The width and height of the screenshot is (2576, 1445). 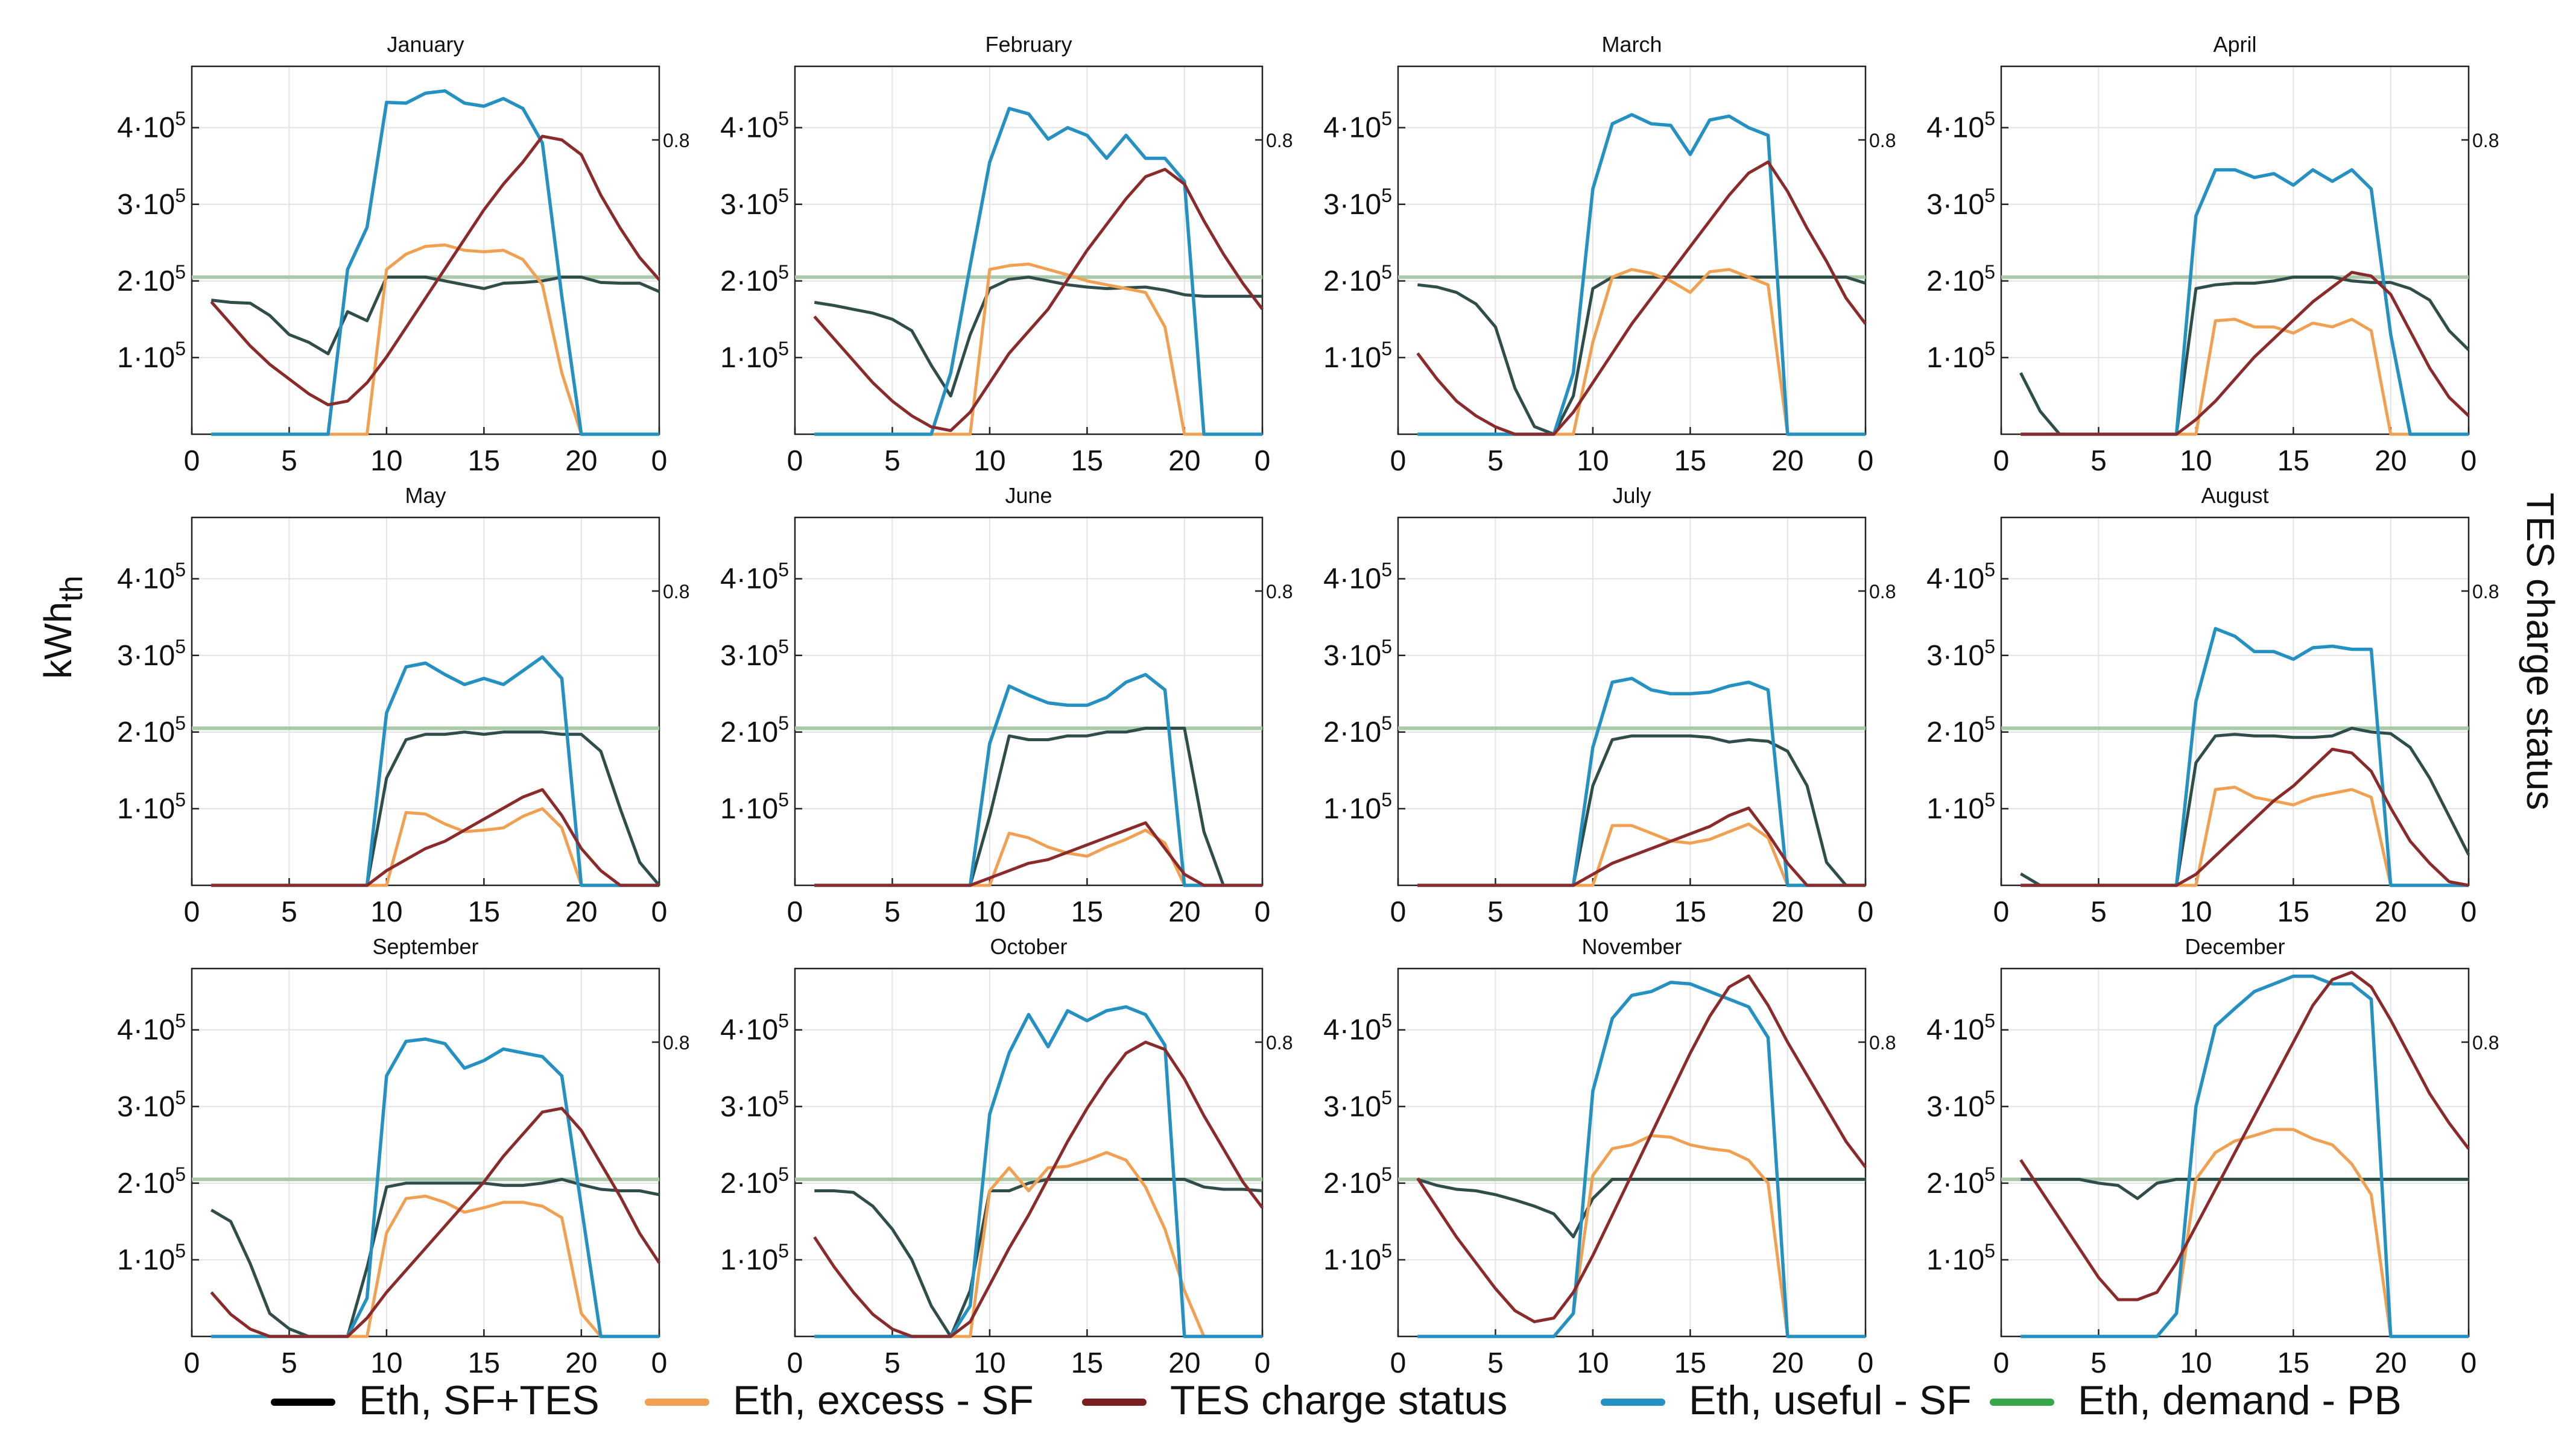 What do you see at coordinates (435, 1400) in the screenshot?
I see `legend-item-sf_tes: Eth, SF+TES` at bounding box center [435, 1400].